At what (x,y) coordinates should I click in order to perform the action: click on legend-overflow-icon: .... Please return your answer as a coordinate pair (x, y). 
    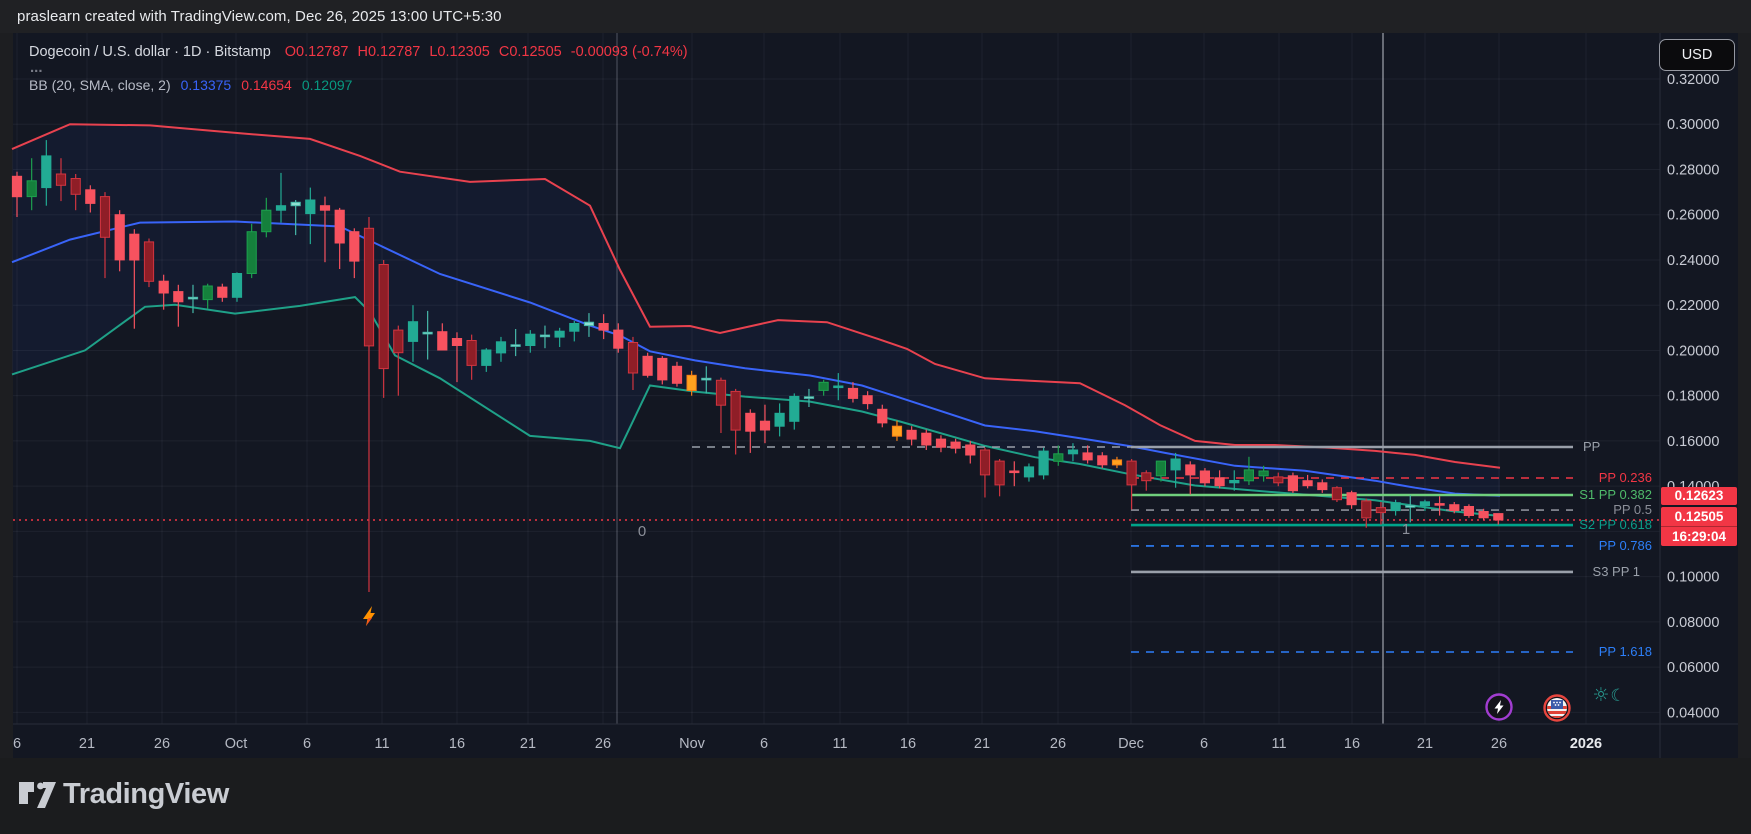
    Looking at the image, I should click on (36, 67).